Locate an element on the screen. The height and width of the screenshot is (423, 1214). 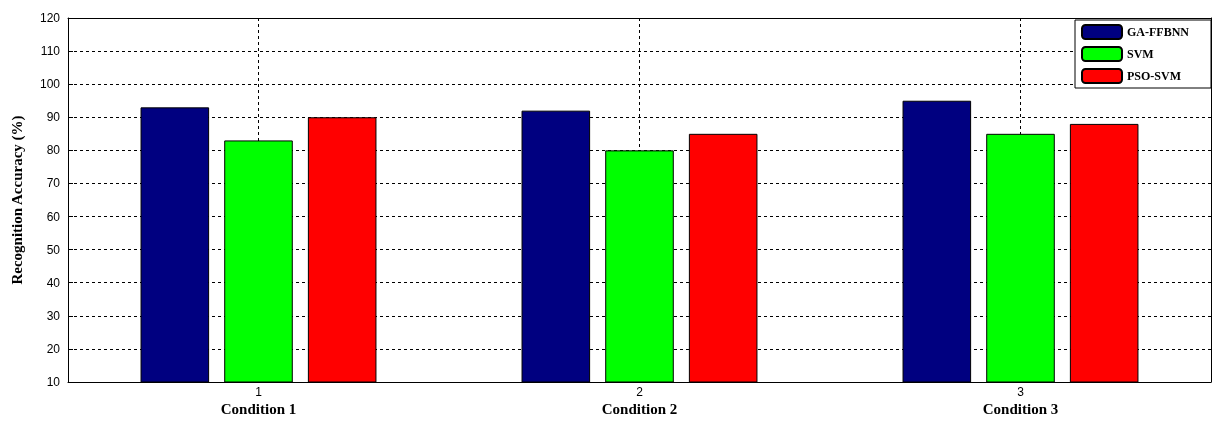
text: Condition 3 is located at coordinates (1020, 408).